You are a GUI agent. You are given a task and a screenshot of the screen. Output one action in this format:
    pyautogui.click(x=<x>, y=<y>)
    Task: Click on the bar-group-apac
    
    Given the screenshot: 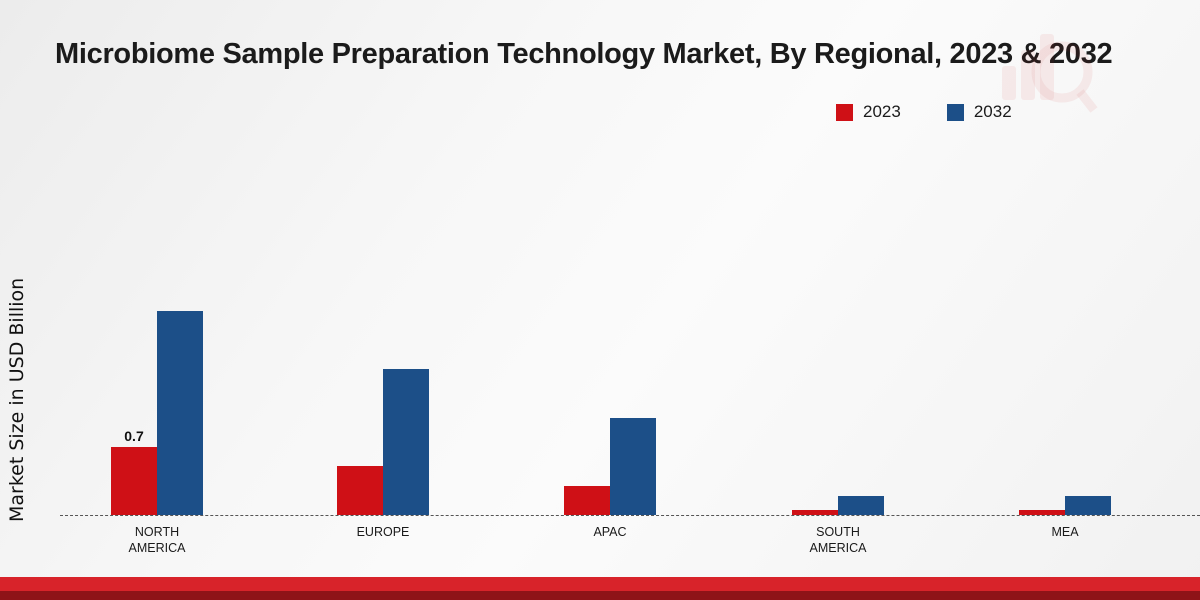 What is the action you would take?
    pyautogui.click(x=610, y=466)
    